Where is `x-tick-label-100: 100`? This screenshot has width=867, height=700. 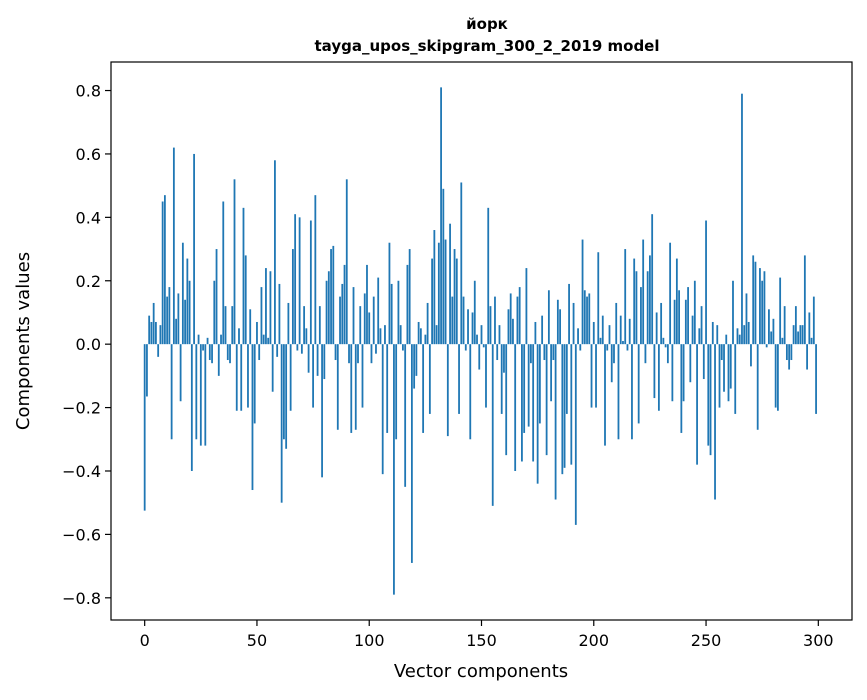
x-tick-label-100: 100 is located at coordinates (369, 640).